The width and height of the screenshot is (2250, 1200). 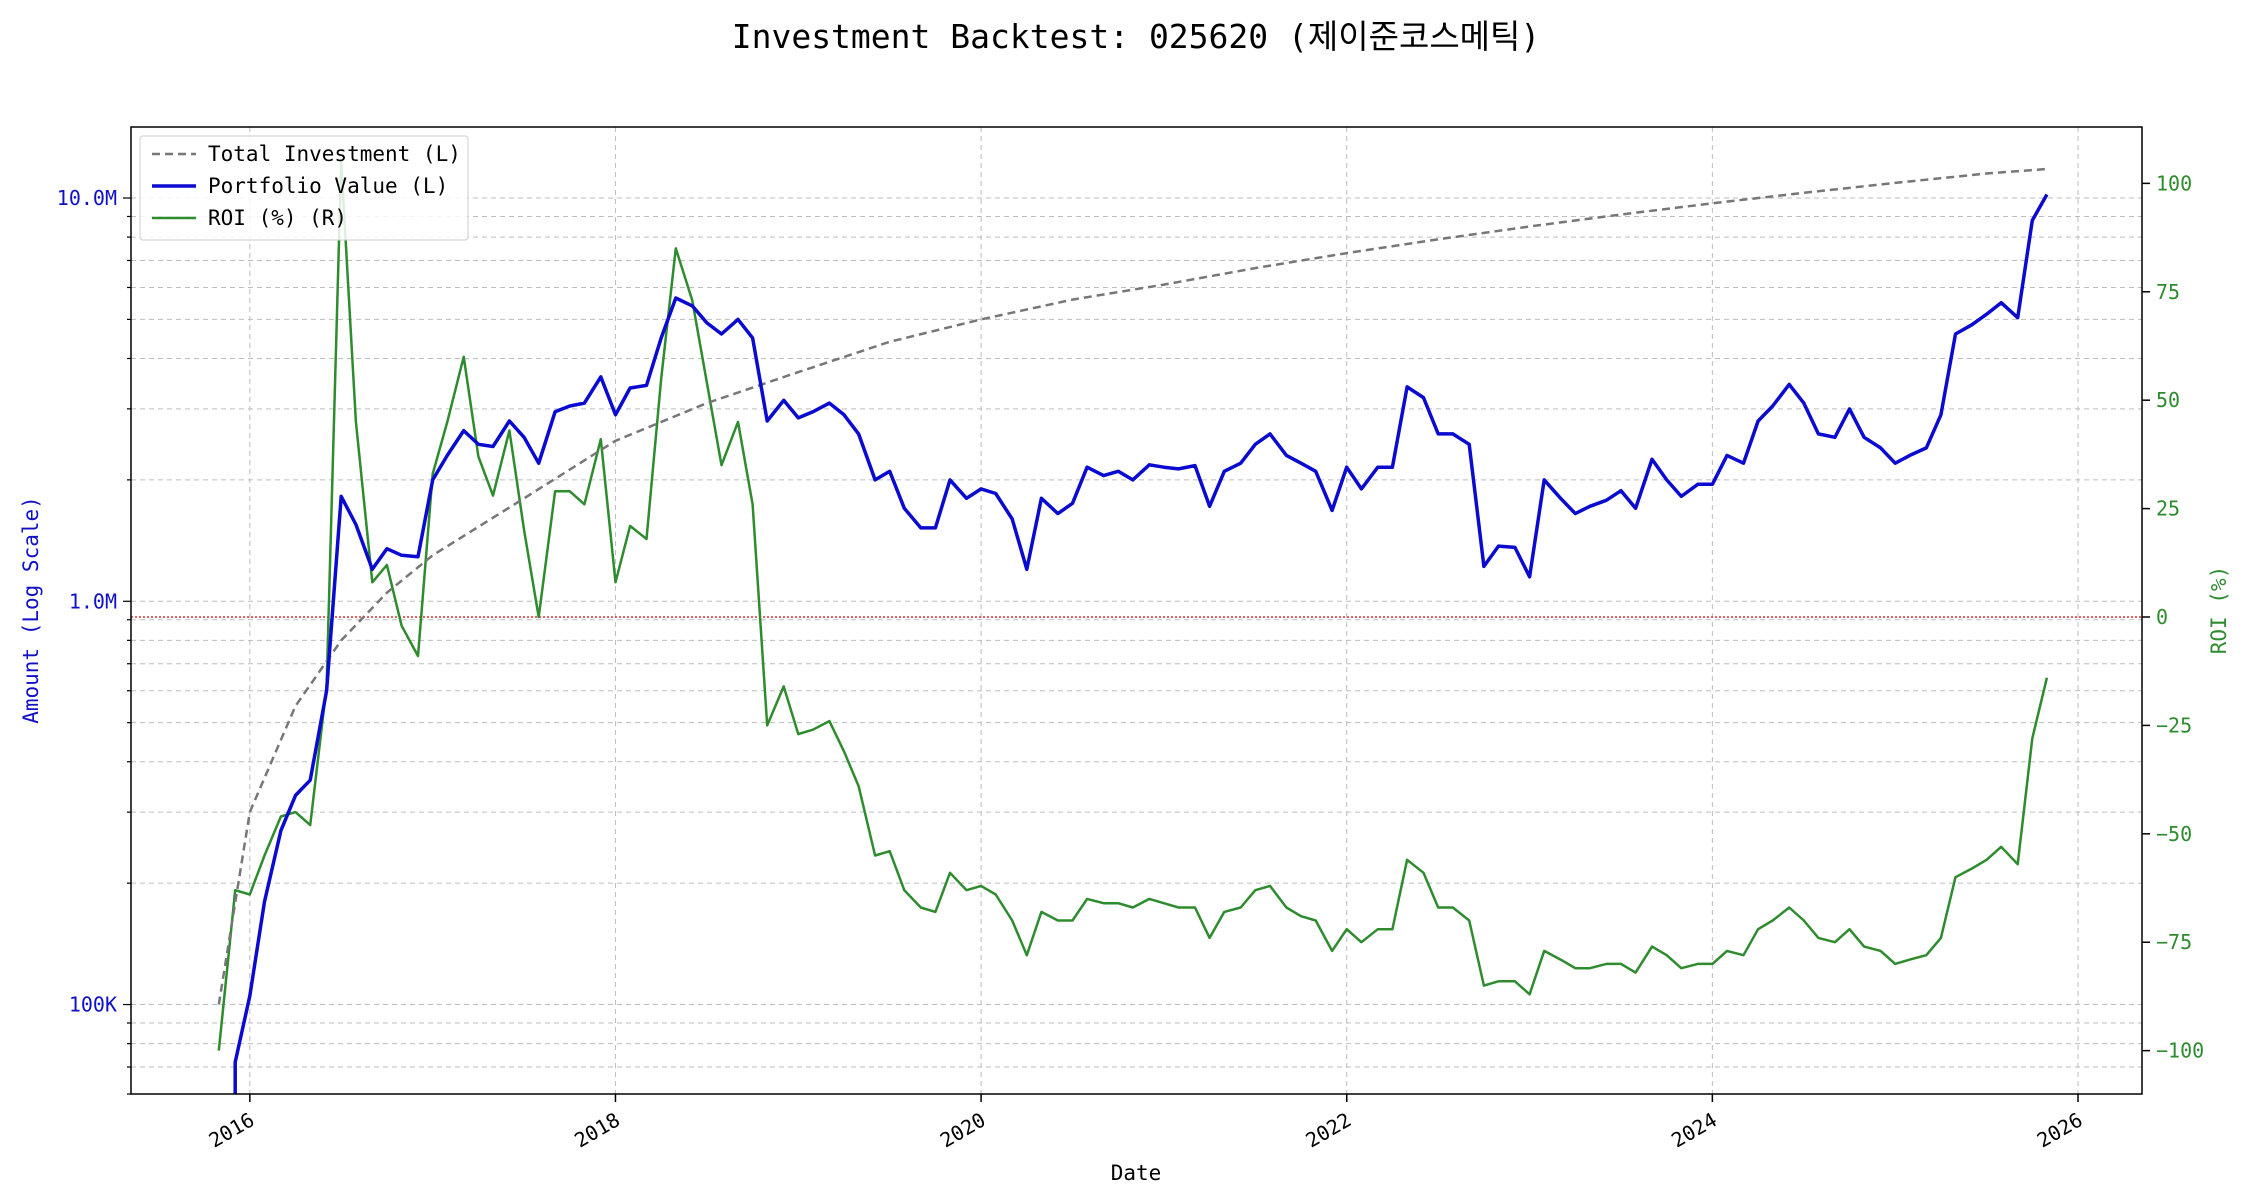 What do you see at coordinates (2174, 834) in the screenshot?
I see `right-tick-label: −50` at bounding box center [2174, 834].